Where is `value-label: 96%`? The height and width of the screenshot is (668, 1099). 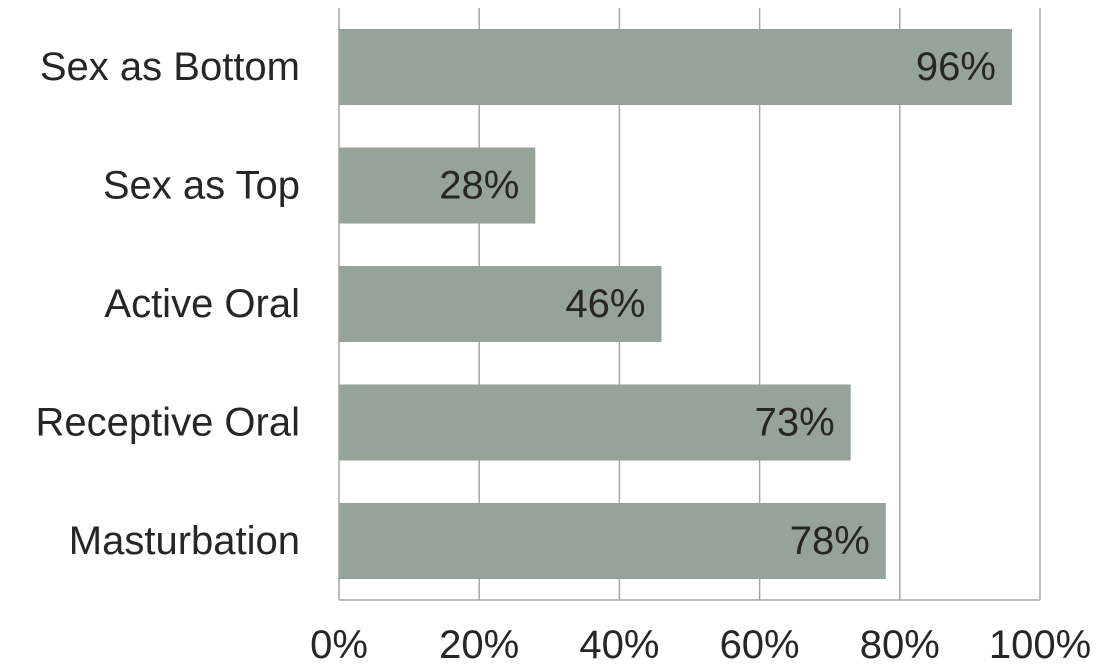
value-label: 96% is located at coordinates (956, 67).